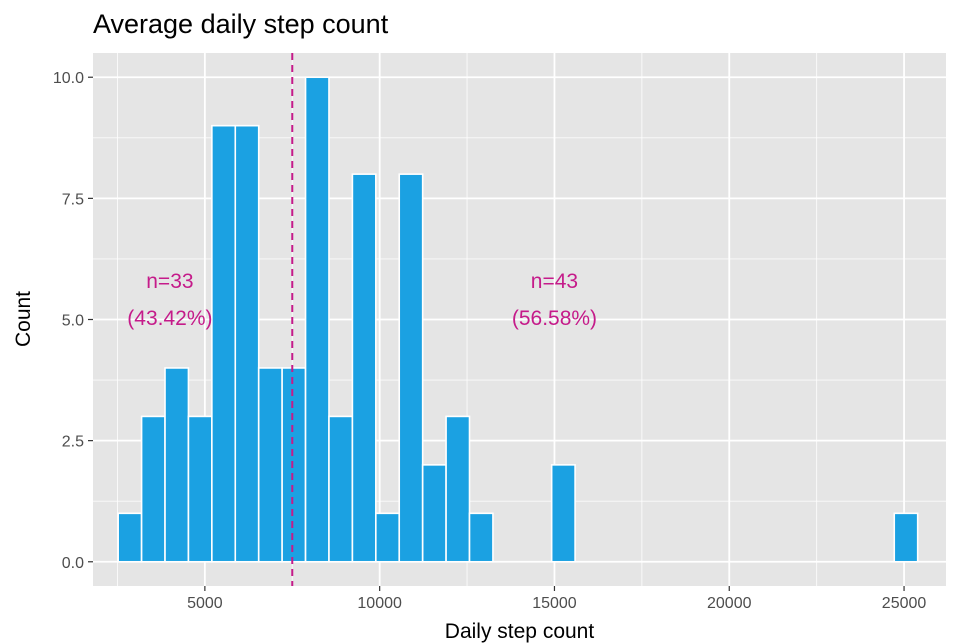 The image size is (963, 643). I want to click on annotation-count: n=43, so click(554, 281).